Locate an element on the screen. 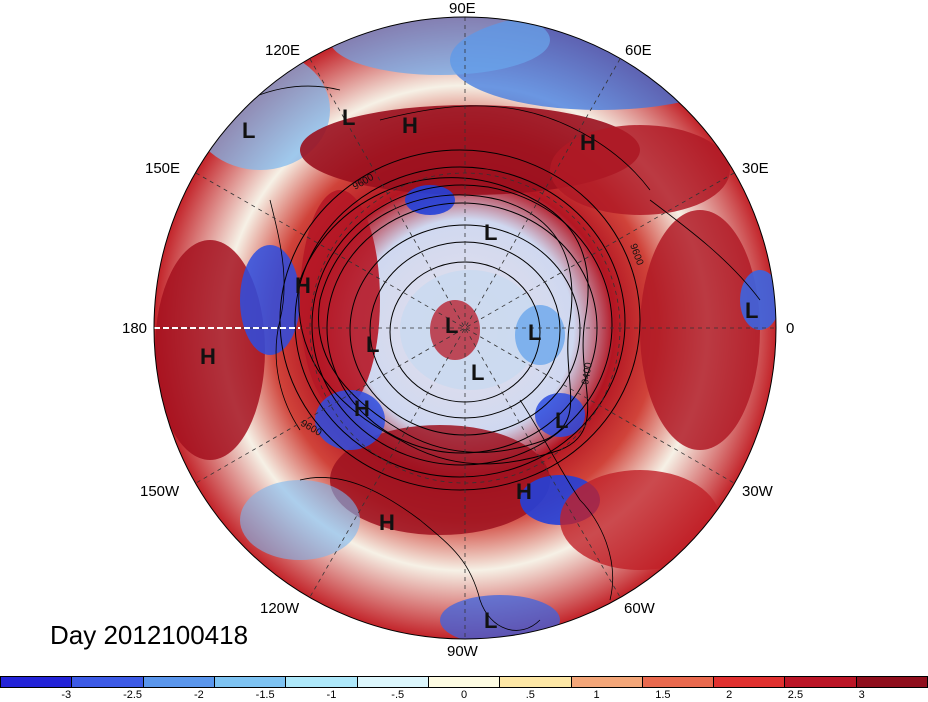 The image size is (928, 702). lon-label-150w: 150W is located at coordinates (160, 491).